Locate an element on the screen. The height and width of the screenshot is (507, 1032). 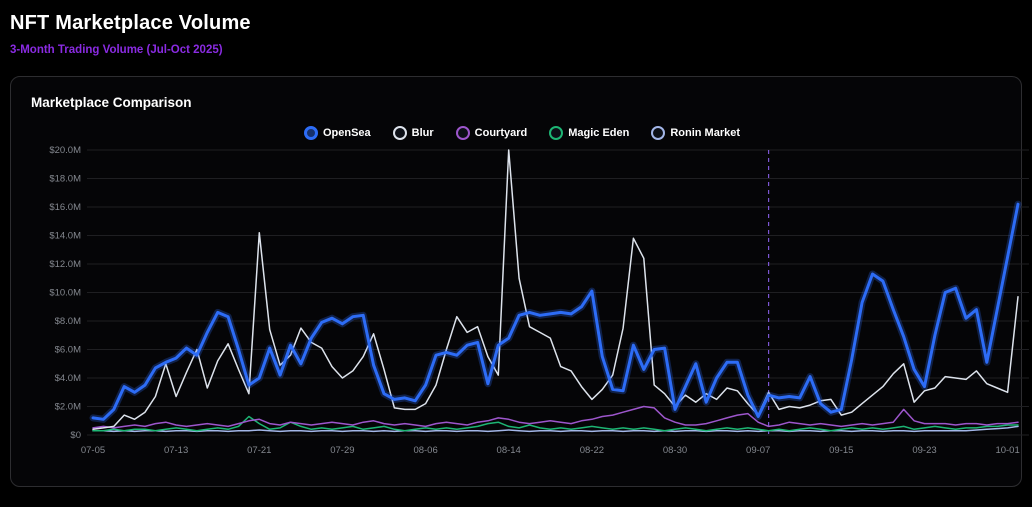
y-tick-label: $10.0M is located at coordinates (65, 293).